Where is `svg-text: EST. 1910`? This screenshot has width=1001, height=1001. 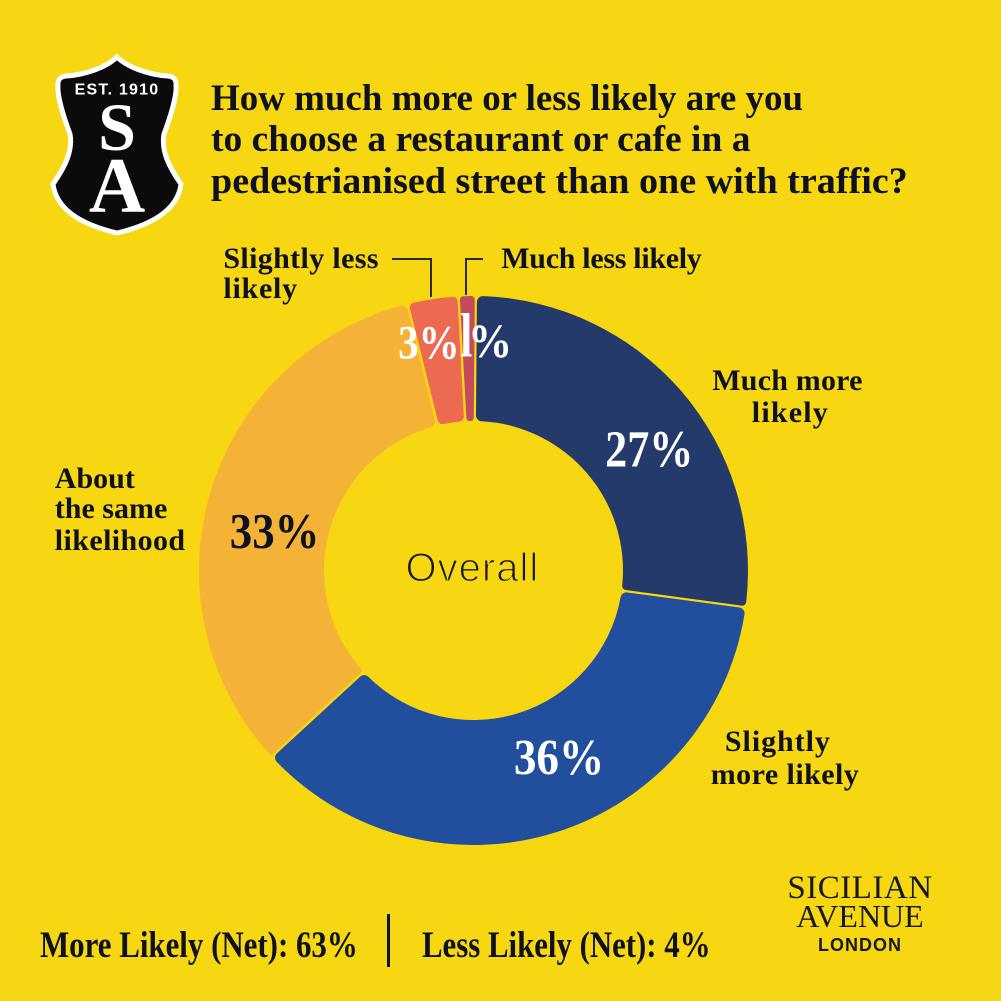
svg-text: EST. 1910 is located at coordinates (117, 90).